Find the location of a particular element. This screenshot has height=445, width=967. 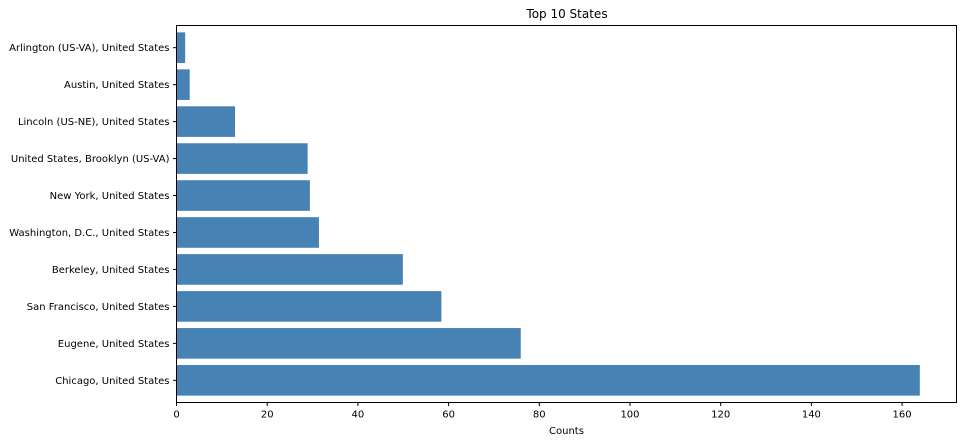

x-tick-label: 20 is located at coordinates (267, 415).